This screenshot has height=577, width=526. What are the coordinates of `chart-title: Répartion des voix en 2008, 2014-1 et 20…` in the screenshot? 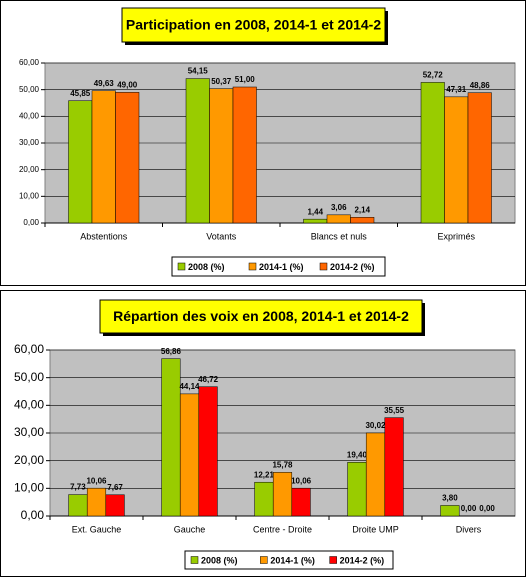 It's located at (261, 316).